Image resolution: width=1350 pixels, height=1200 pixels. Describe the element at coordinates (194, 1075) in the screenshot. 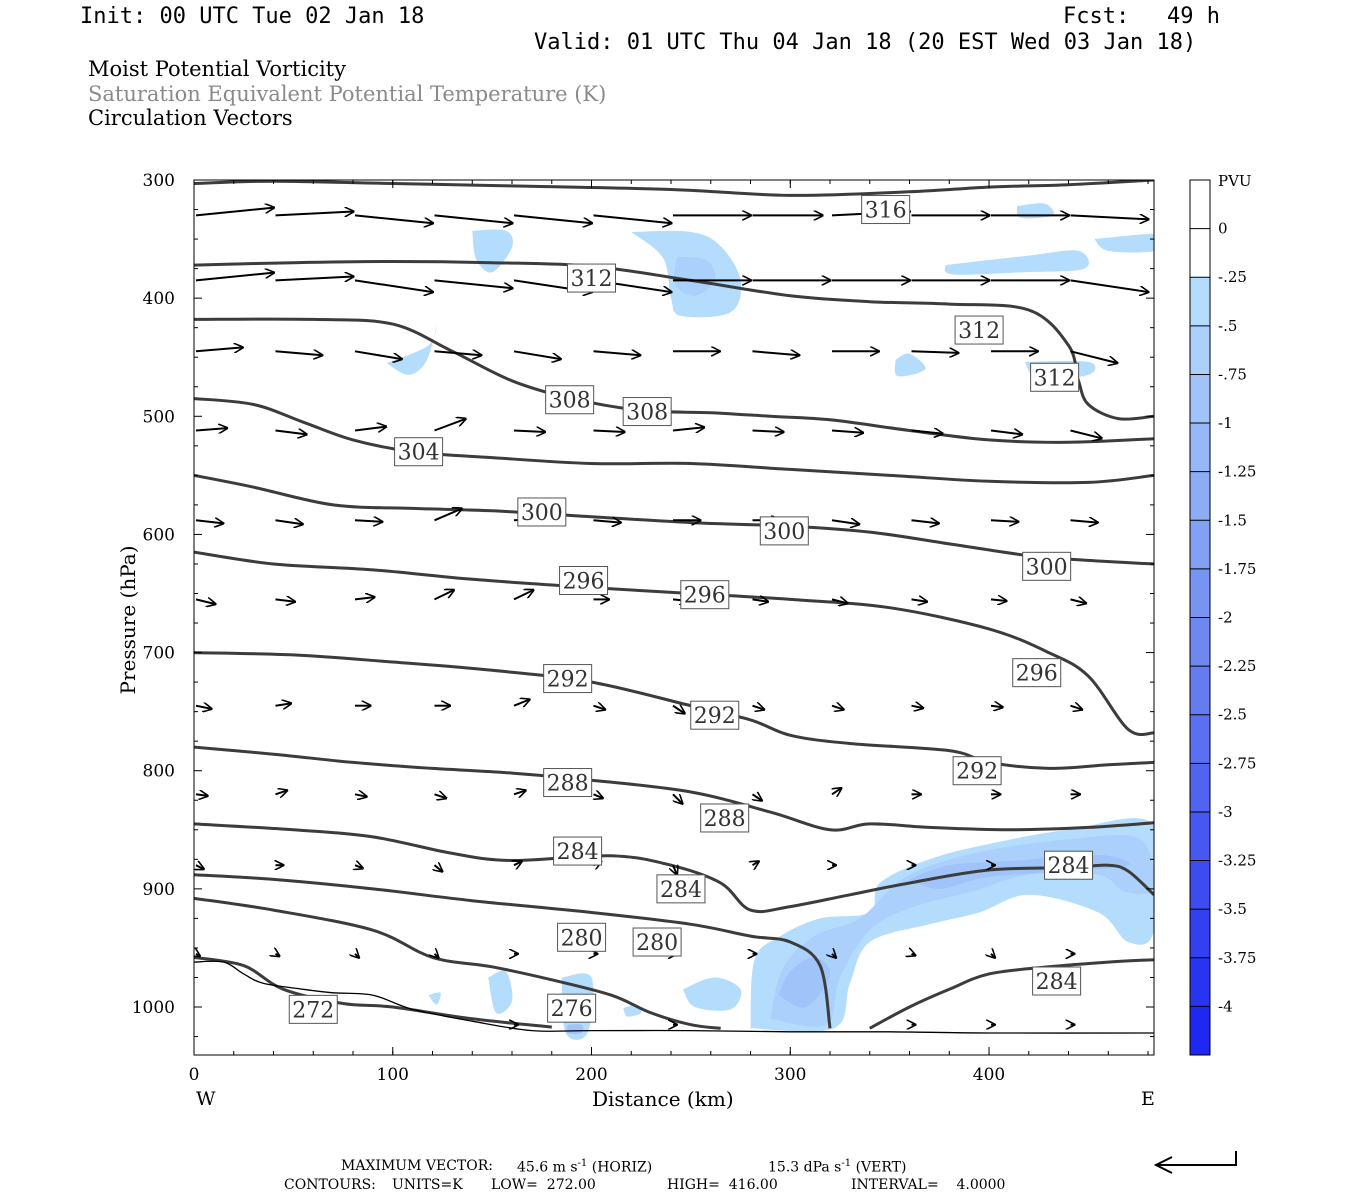

I see `x-tick-label: 0` at that location.